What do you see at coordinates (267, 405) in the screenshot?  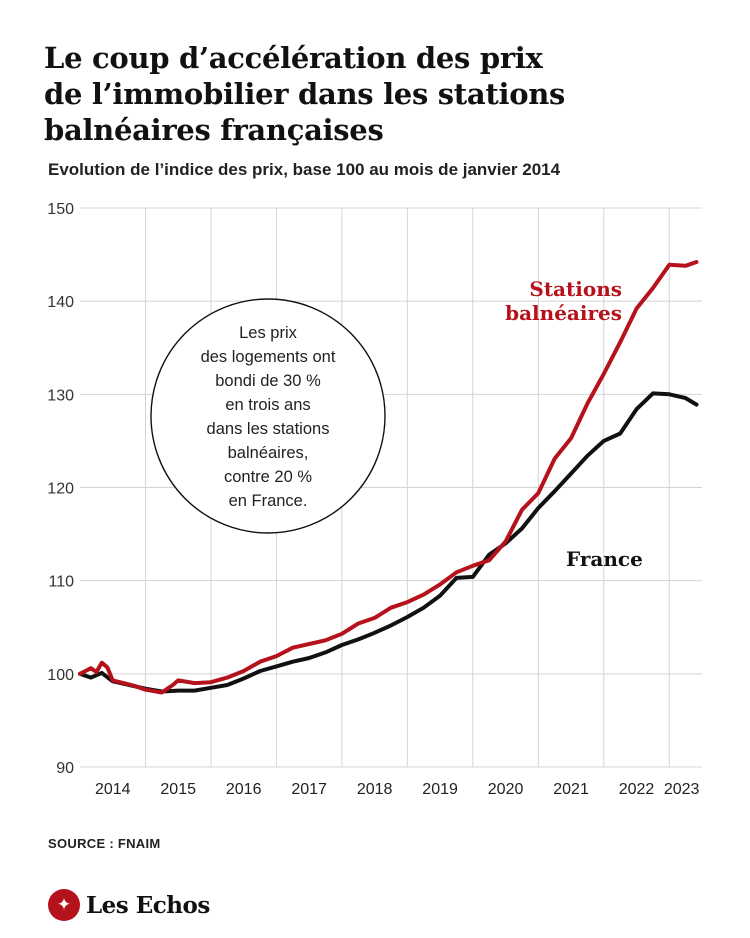 I see `annotation-line: en trois ans` at bounding box center [267, 405].